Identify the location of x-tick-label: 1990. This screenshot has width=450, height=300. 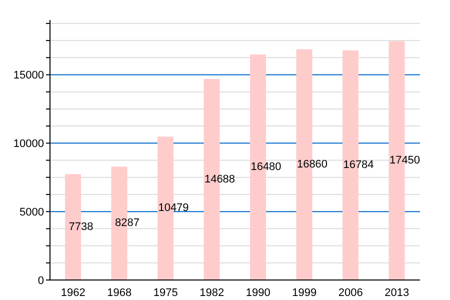
(258, 292).